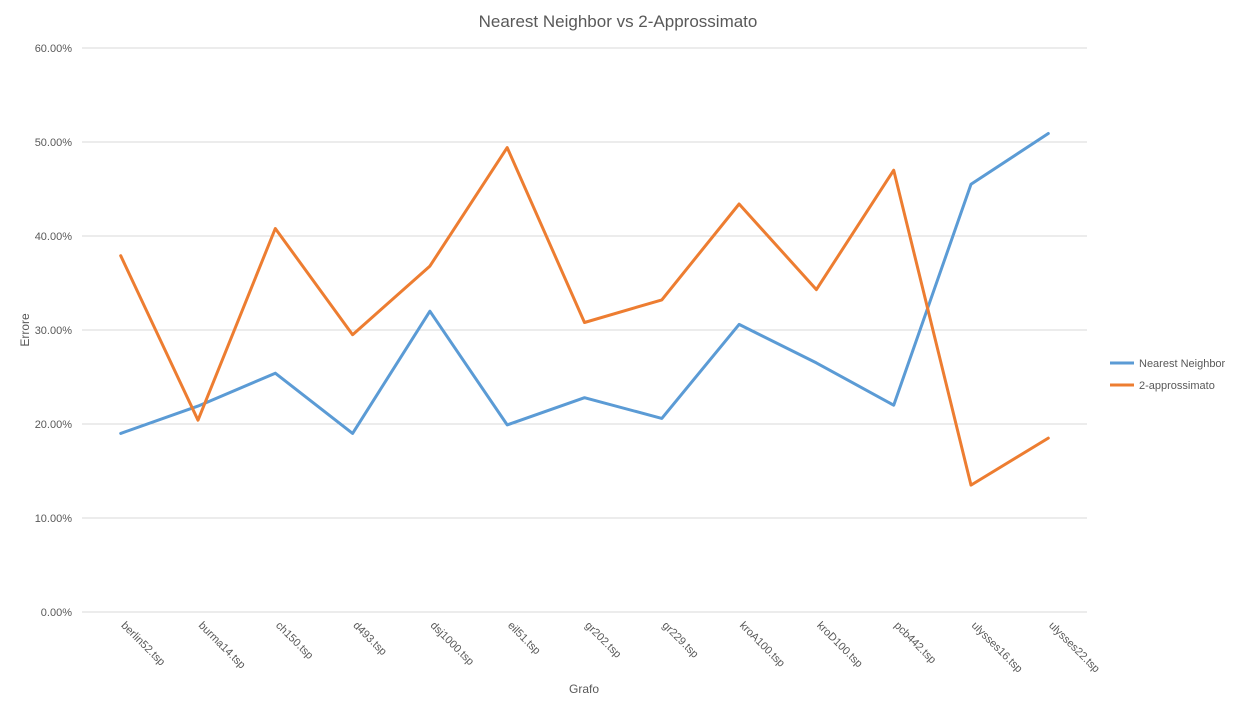 The width and height of the screenshot is (1239, 712). What do you see at coordinates (54, 425) in the screenshot?
I see `y-tick-label: 20.00%` at bounding box center [54, 425].